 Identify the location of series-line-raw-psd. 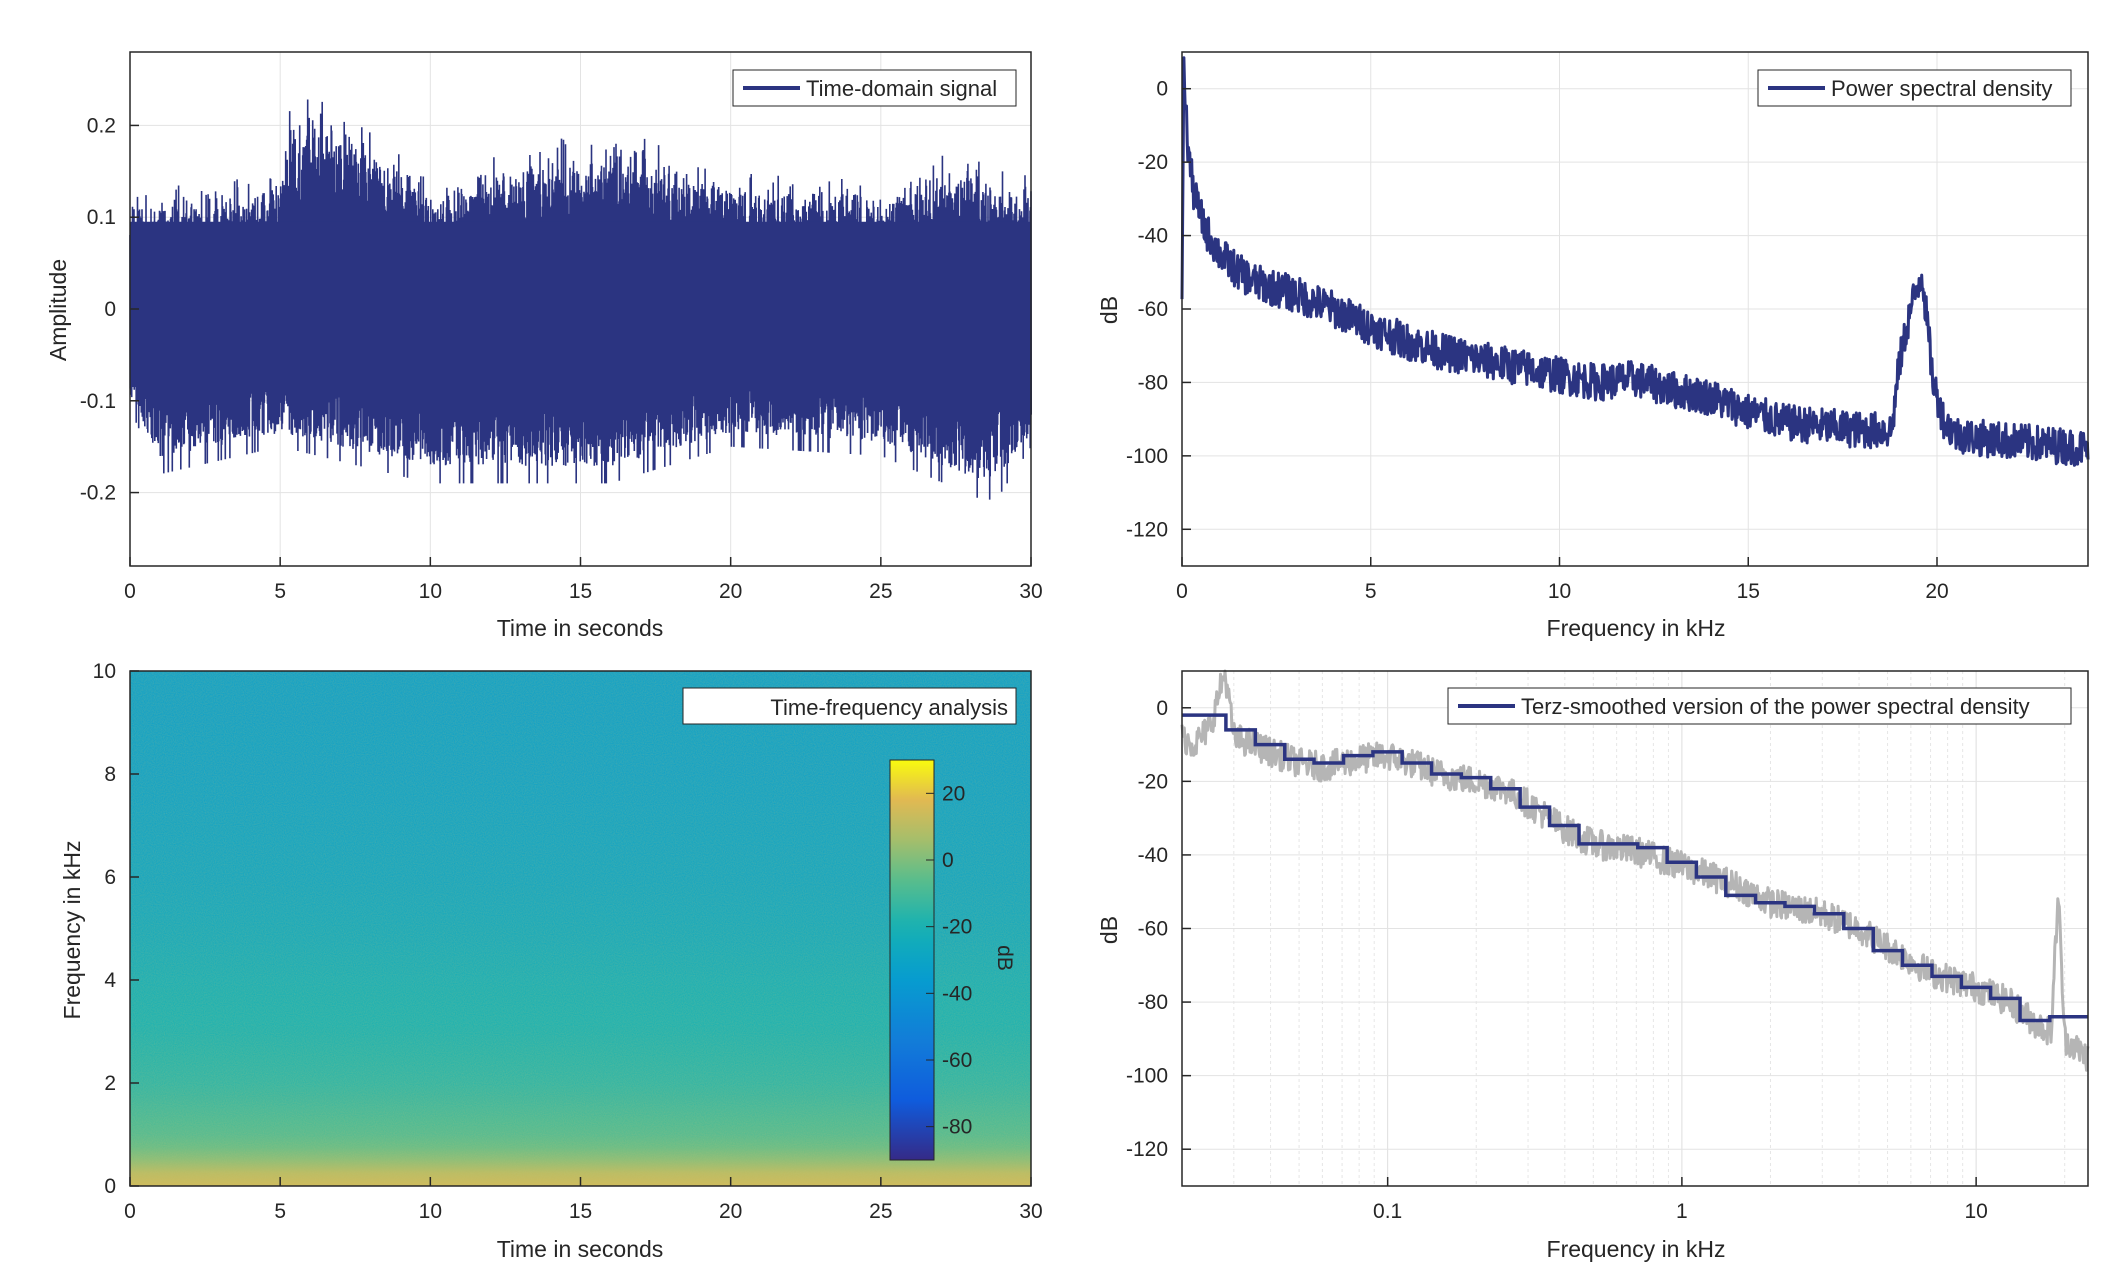
(1635, 870).